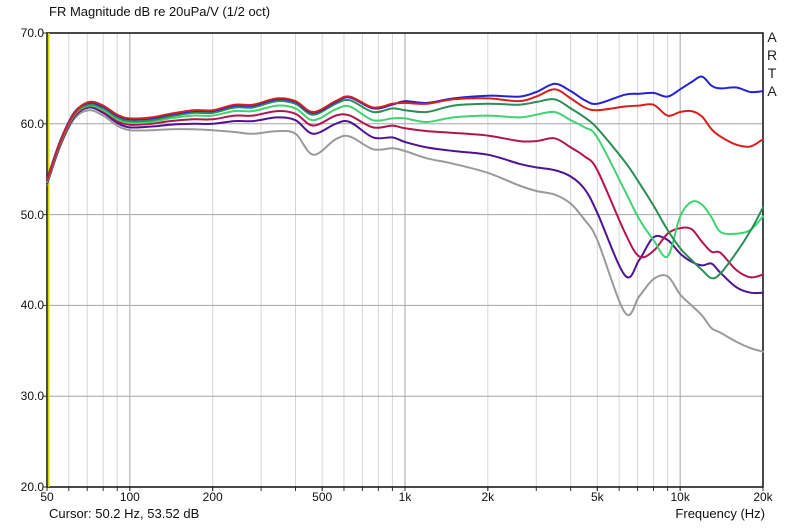 The image size is (800, 531). Describe the element at coordinates (47, 497) in the screenshot. I see `x-axis-tick-label: 50` at that location.